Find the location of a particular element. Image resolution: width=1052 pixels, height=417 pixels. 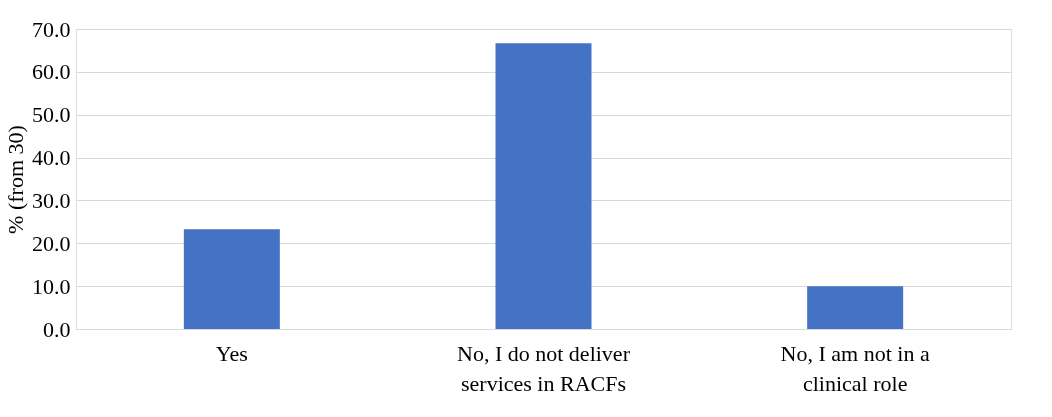

y-tick-label: 50.0 is located at coordinates (51, 115).